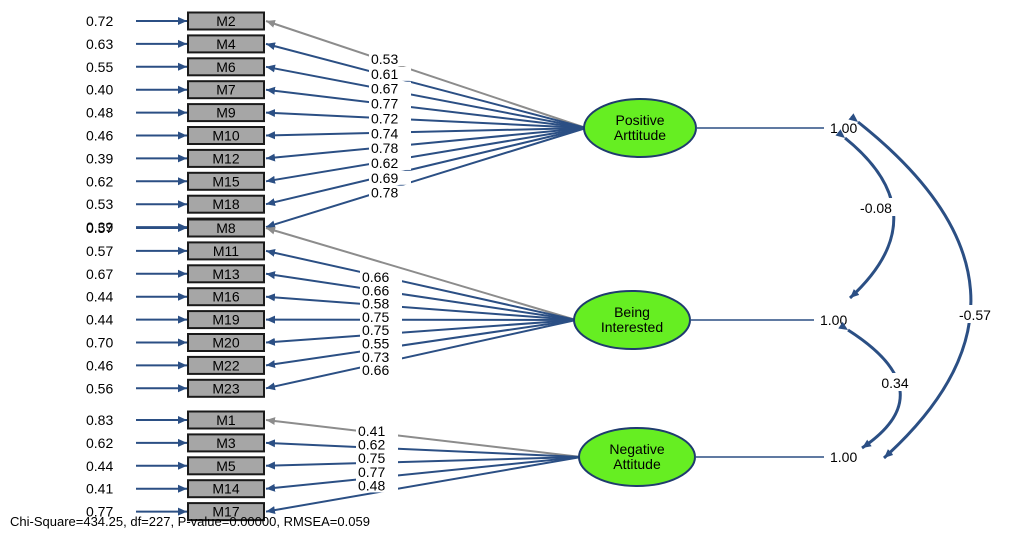  What do you see at coordinates (639, 120) in the screenshot?
I see `factor-name: Positive` at bounding box center [639, 120].